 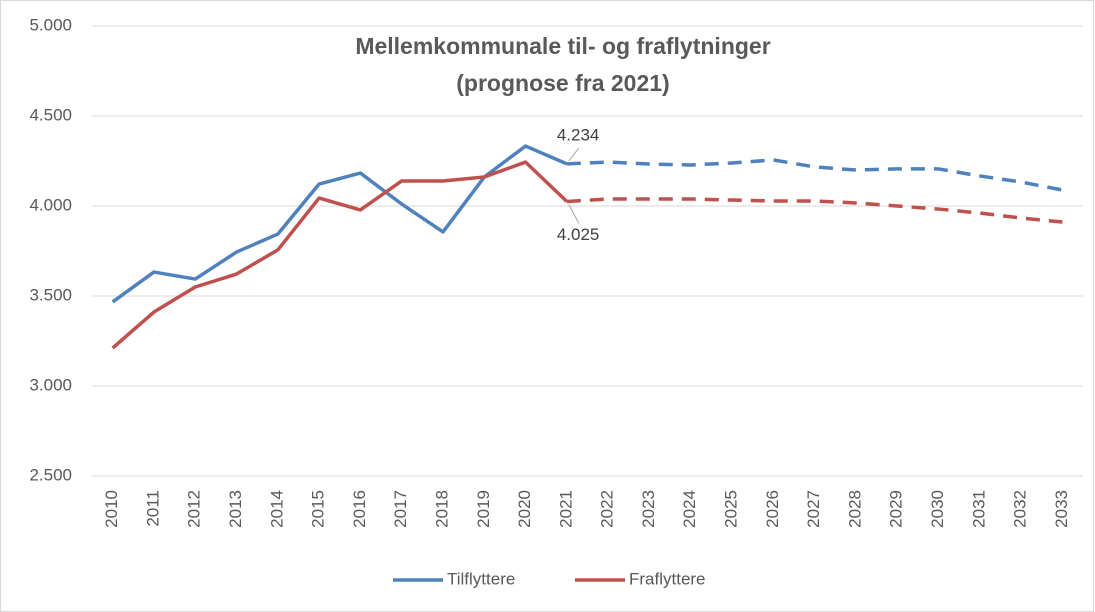 What do you see at coordinates (689, 509) in the screenshot?
I see `x-tick-label: 2024` at bounding box center [689, 509].